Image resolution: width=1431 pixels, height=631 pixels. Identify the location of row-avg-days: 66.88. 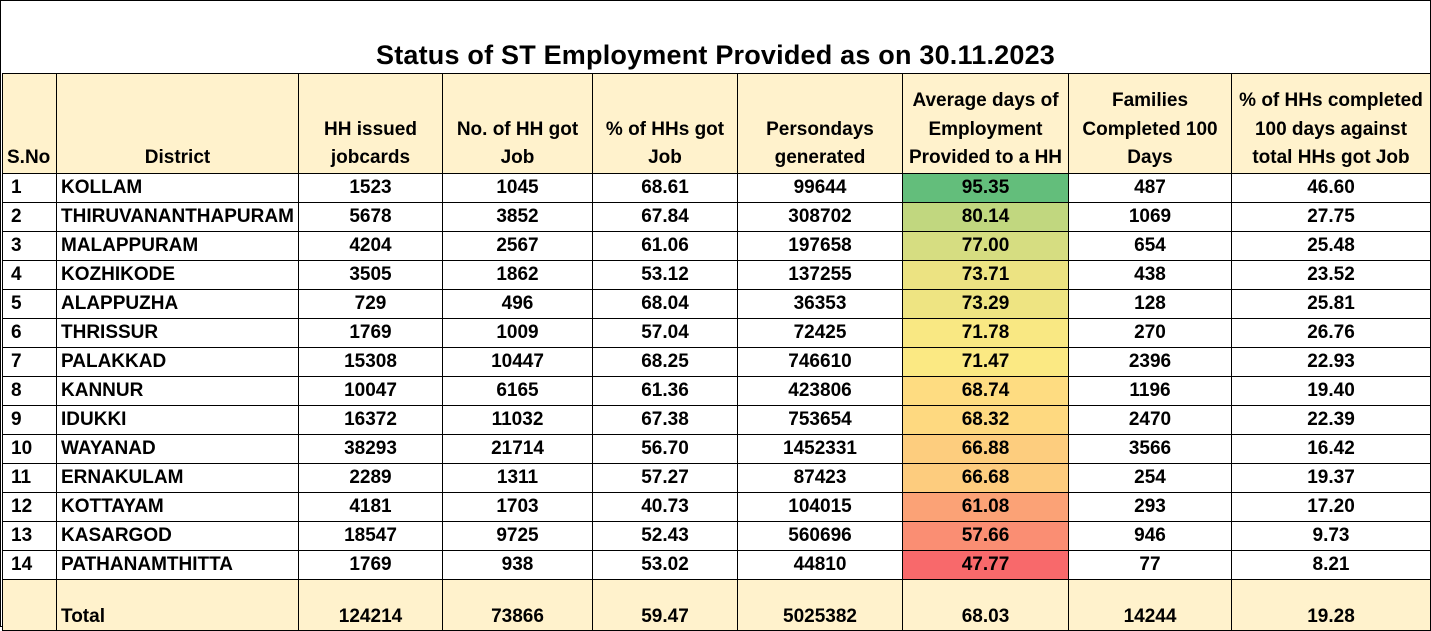
(985, 449).